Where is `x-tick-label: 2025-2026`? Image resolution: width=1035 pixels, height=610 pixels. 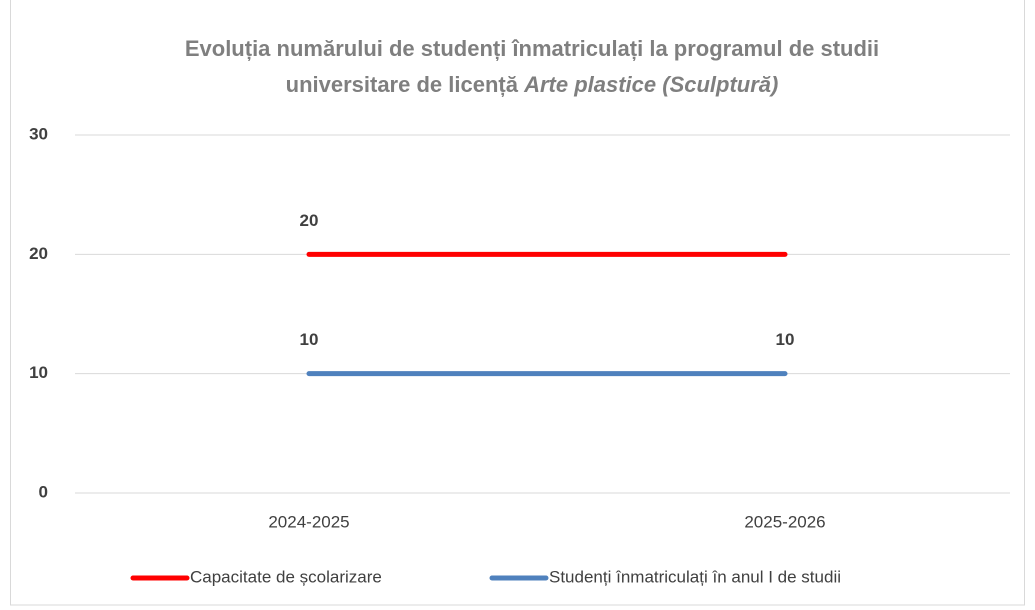 x-tick-label: 2025-2026 is located at coordinates (784, 521).